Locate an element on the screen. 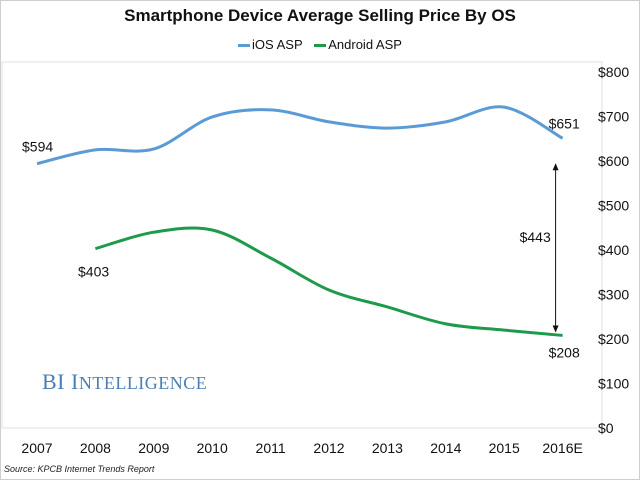 This screenshot has width=640, height=480. x-tick-label: 2009 is located at coordinates (153, 448).